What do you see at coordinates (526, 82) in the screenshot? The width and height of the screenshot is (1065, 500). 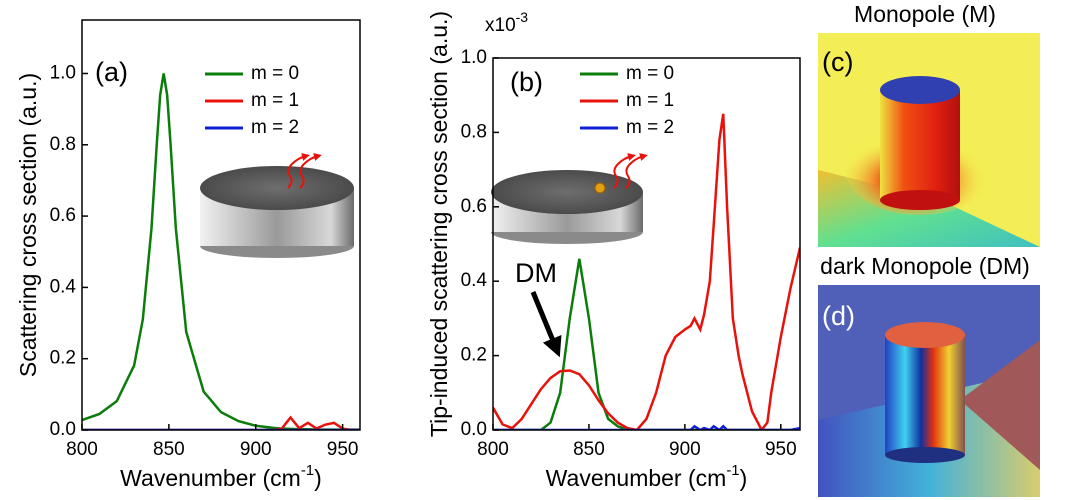 I see `panel-label: (b)` at bounding box center [526, 82].